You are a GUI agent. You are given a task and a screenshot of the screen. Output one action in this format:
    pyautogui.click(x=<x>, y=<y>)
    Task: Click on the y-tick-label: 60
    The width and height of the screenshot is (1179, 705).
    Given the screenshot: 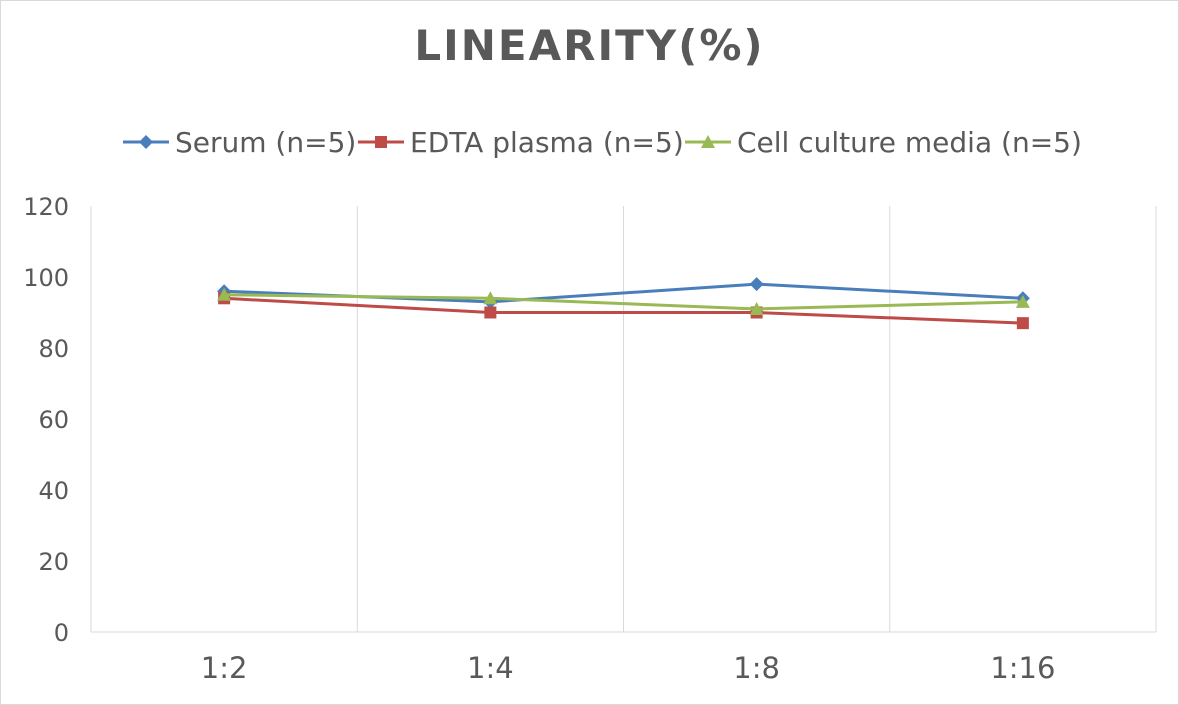 What is the action you would take?
    pyautogui.click(x=53, y=420)
    